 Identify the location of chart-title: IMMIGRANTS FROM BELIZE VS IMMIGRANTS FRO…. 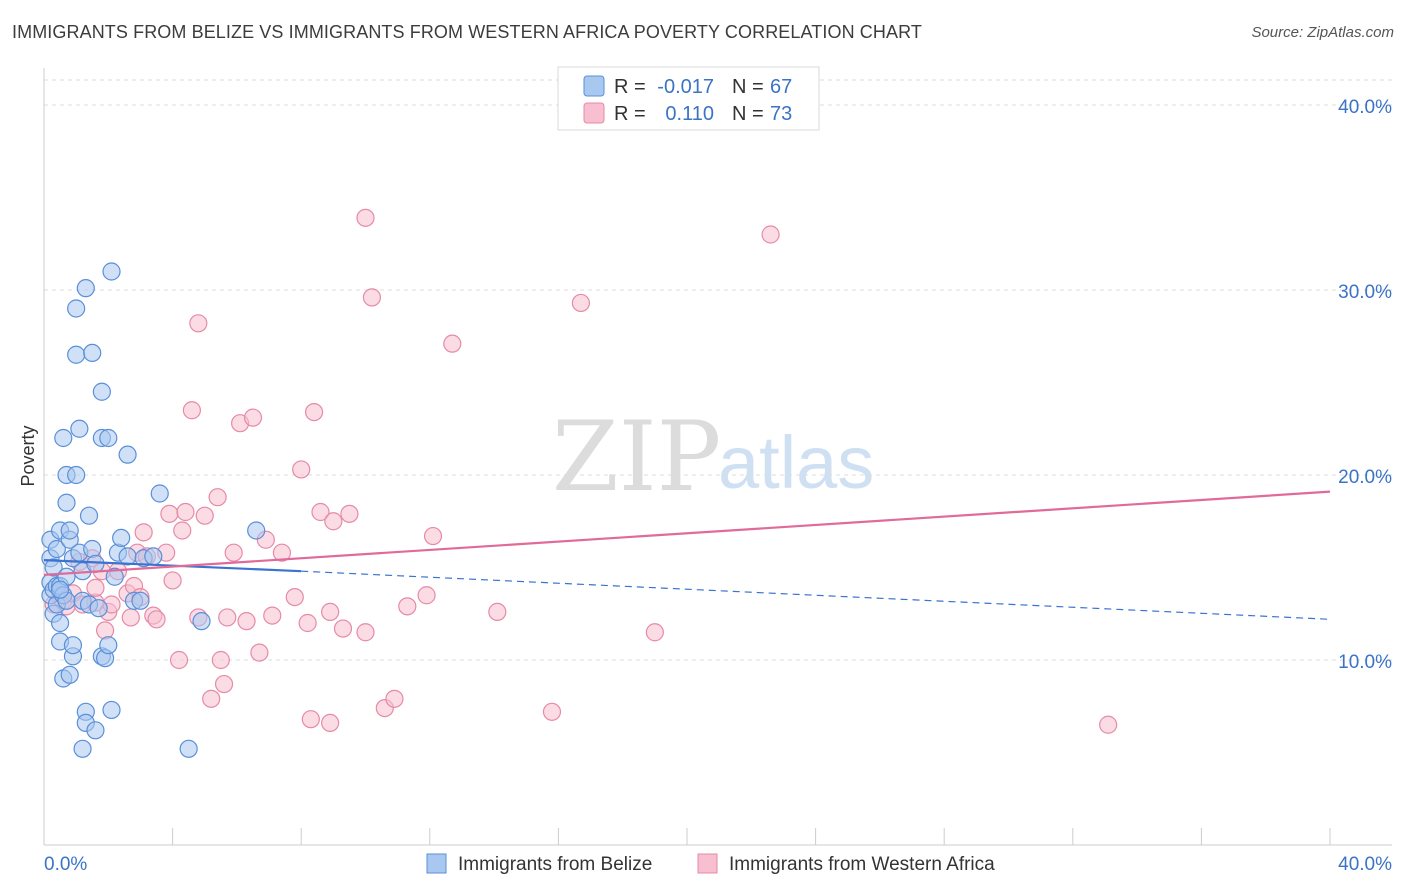
(467, 32).